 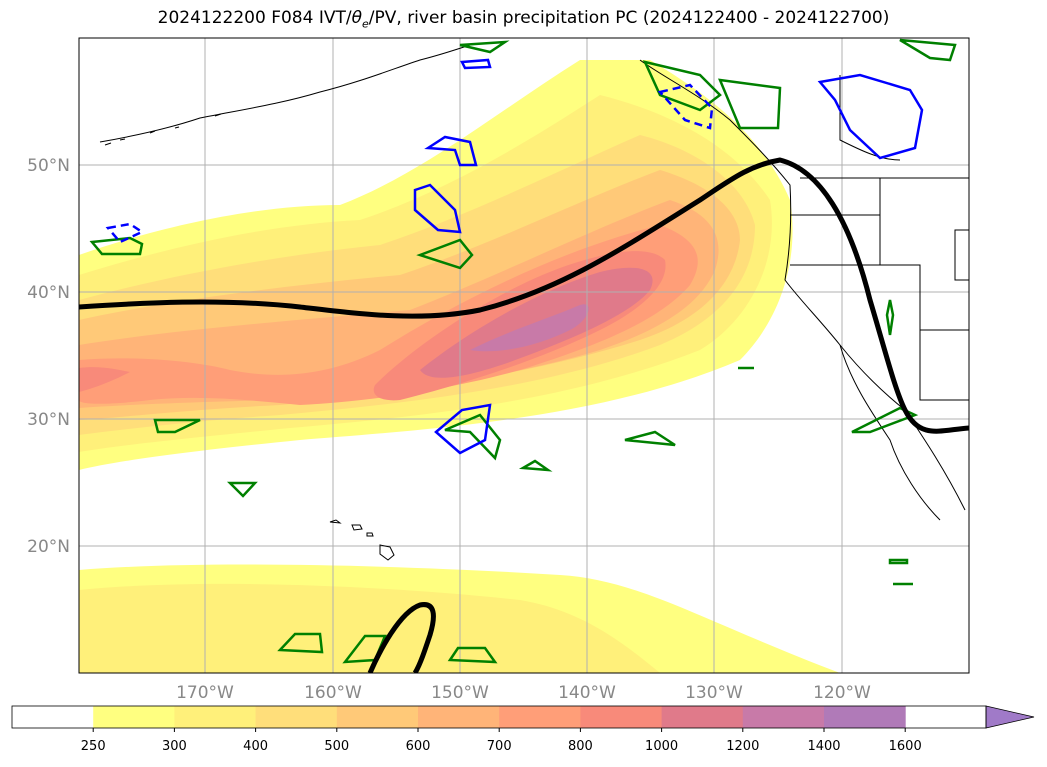 What do you see at coordinates (742, 746) in the screenshot?
I see `colorbar-tick-label: 1200` at bounding box center [742, 746].